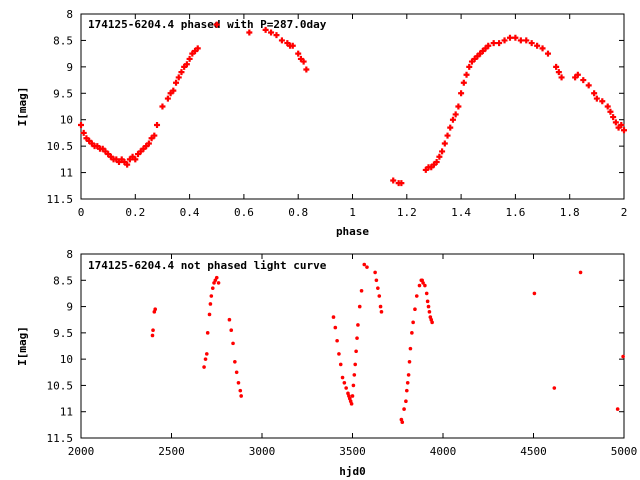  I want to click on y-tick-label: 10, so click(66, 120).